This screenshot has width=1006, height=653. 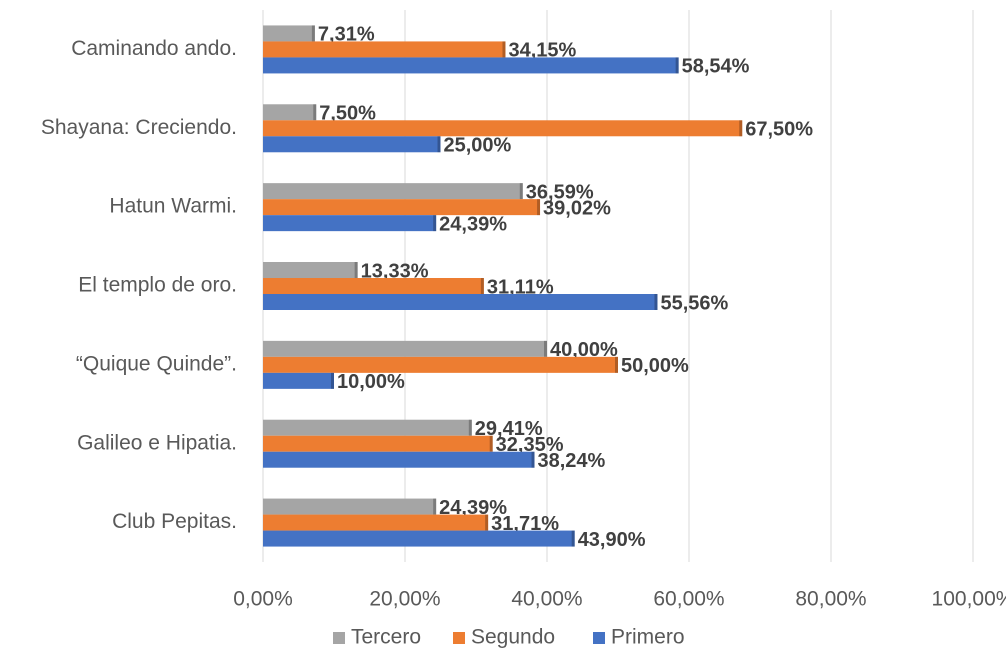 I want to click on data-label: 58,54%, so click(x=716, y=67).